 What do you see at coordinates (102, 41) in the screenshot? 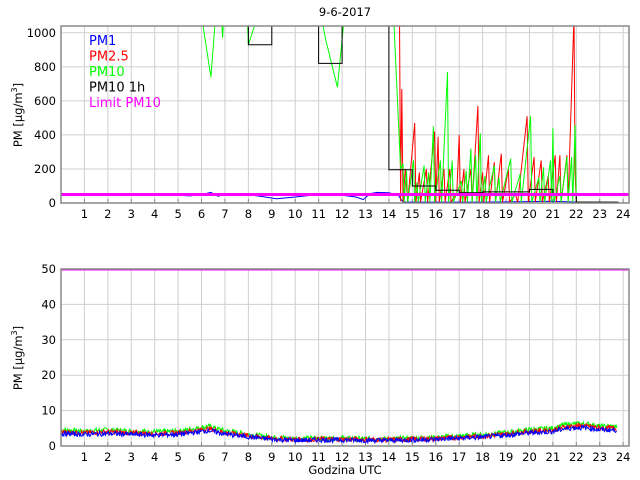
I see `legend-entry: PM1` at bounding box center [102, 41].